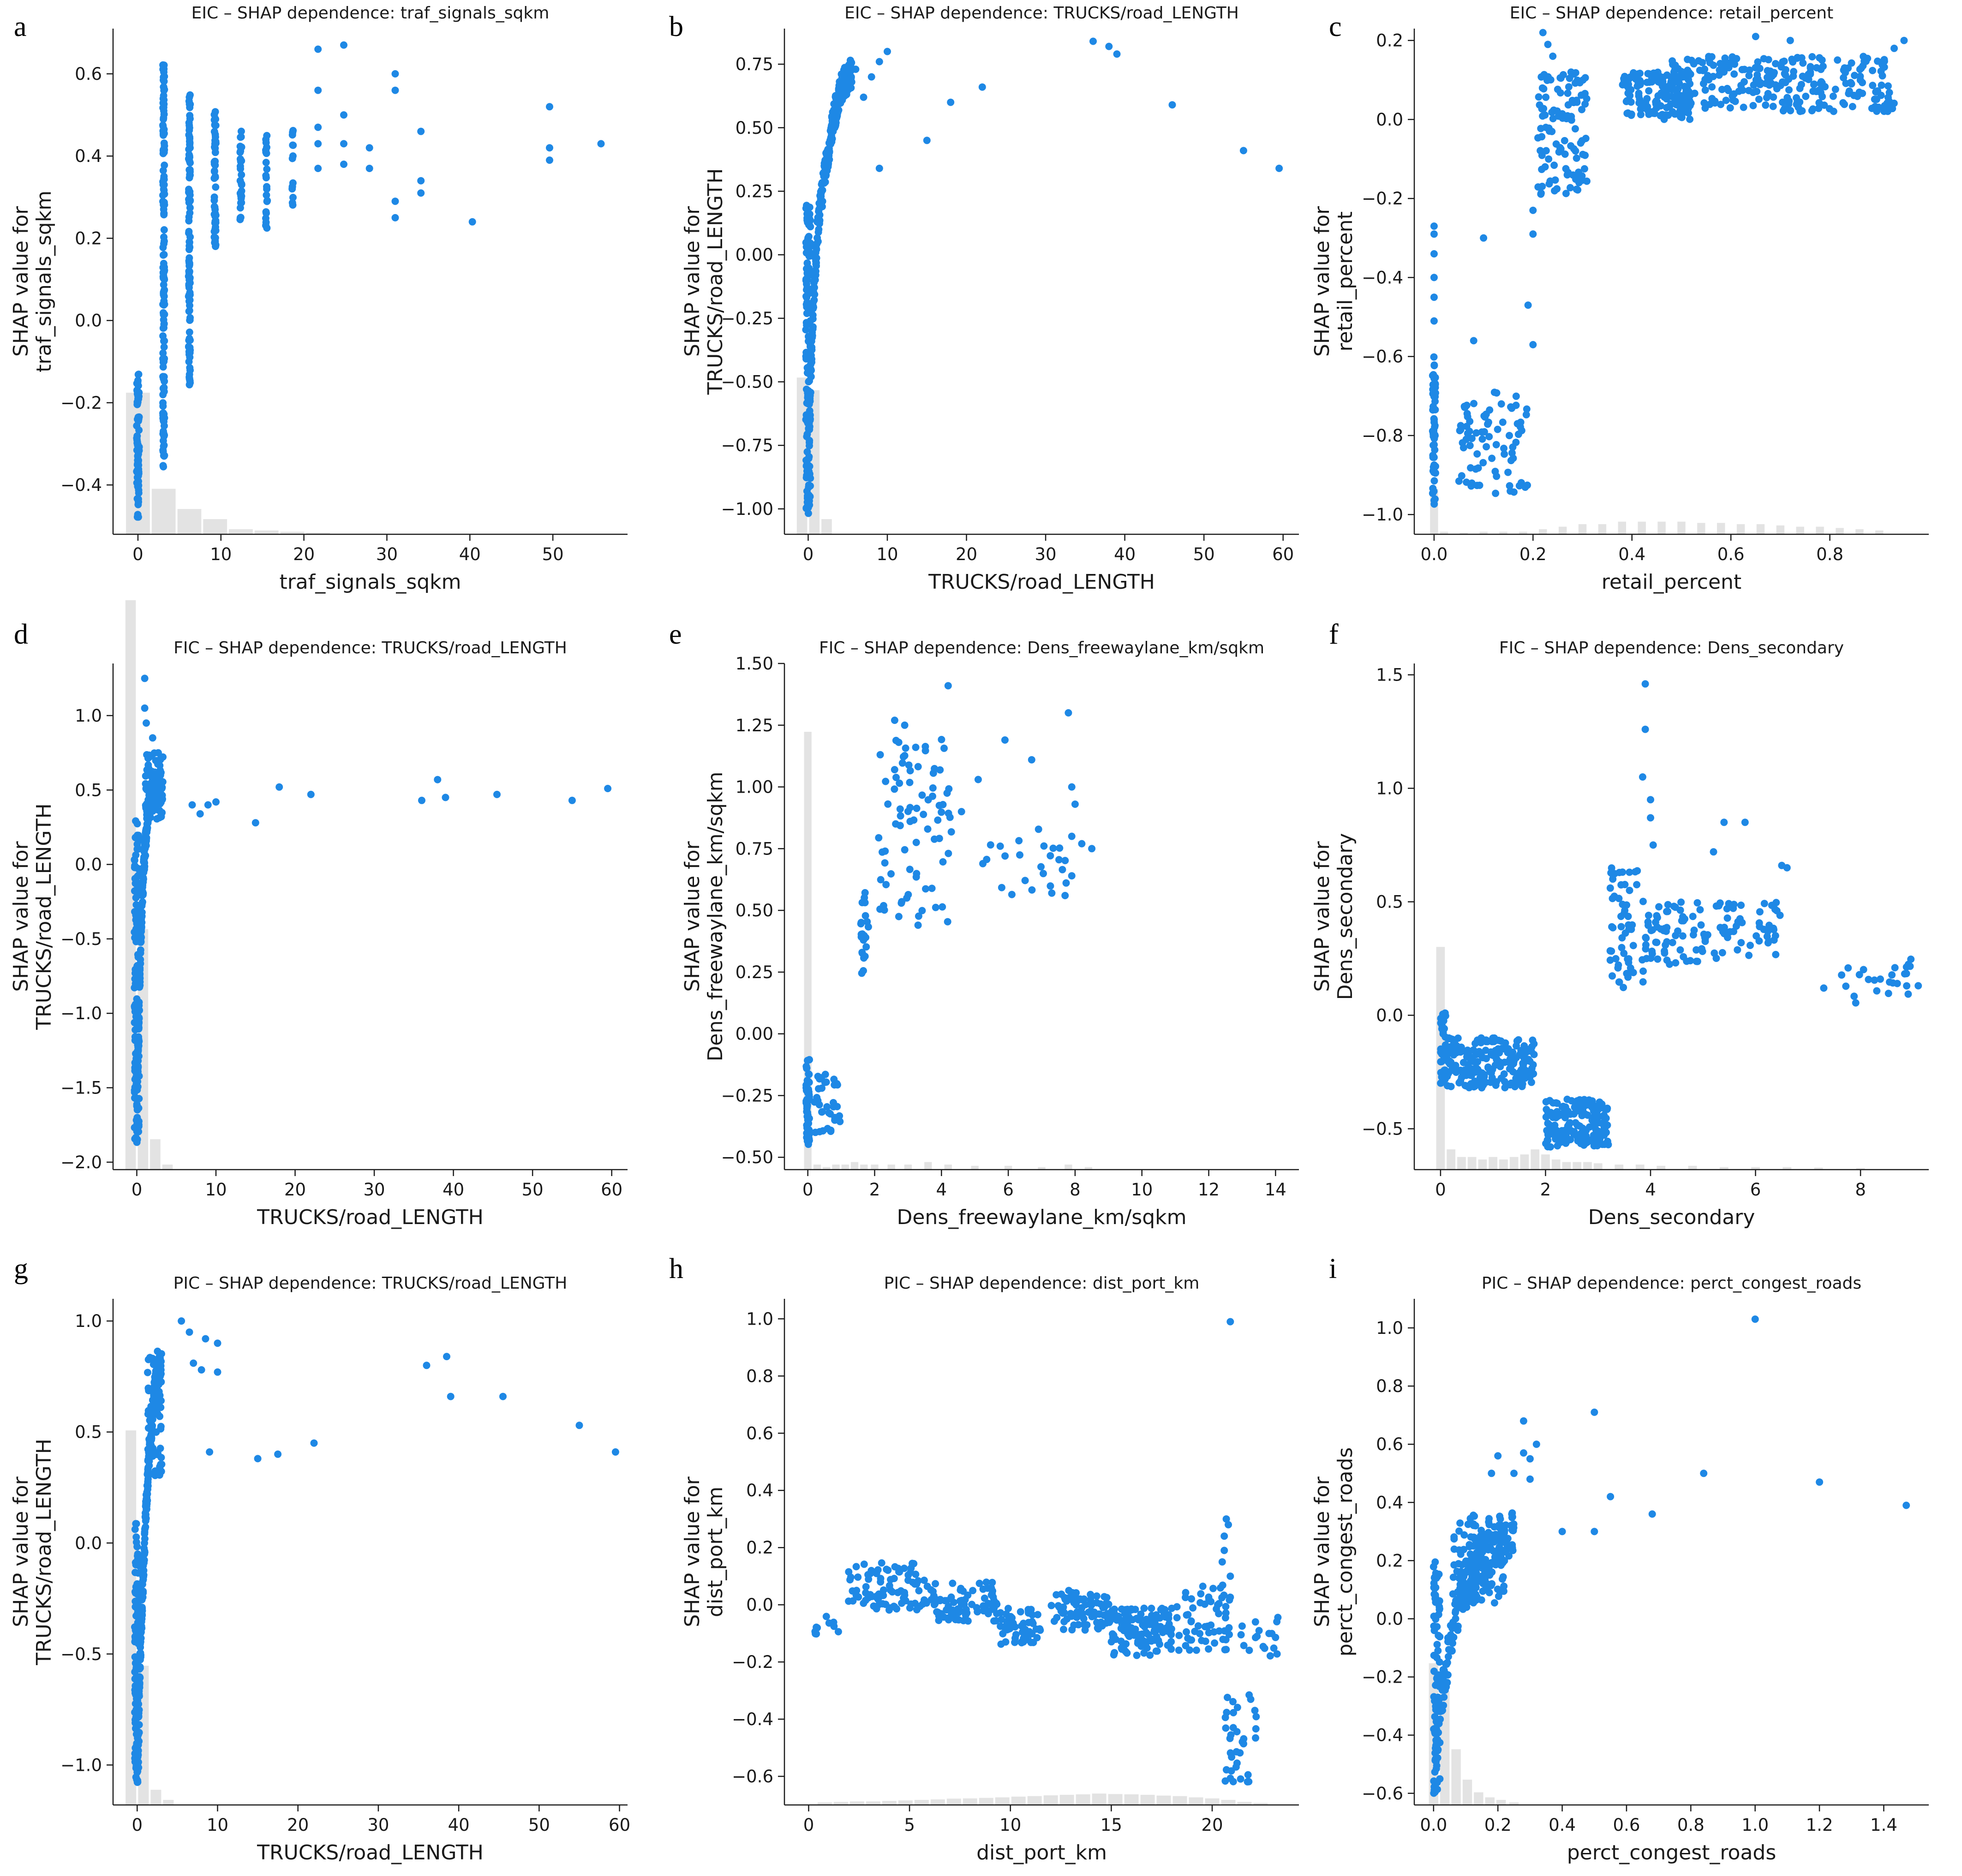  I want to click on y-tick-label: 0.00, so click(754, 255).